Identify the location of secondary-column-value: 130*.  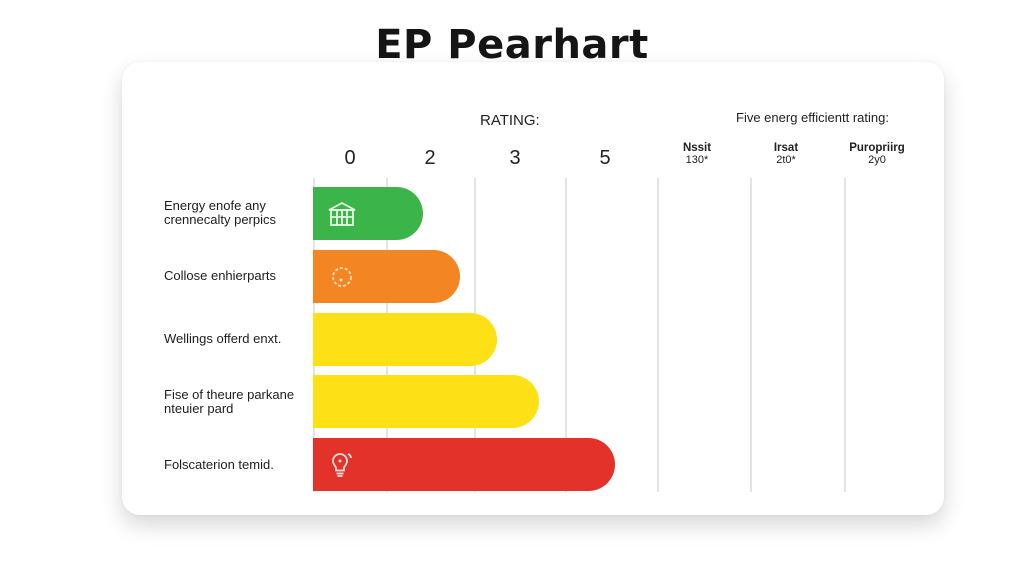
(697, 160).